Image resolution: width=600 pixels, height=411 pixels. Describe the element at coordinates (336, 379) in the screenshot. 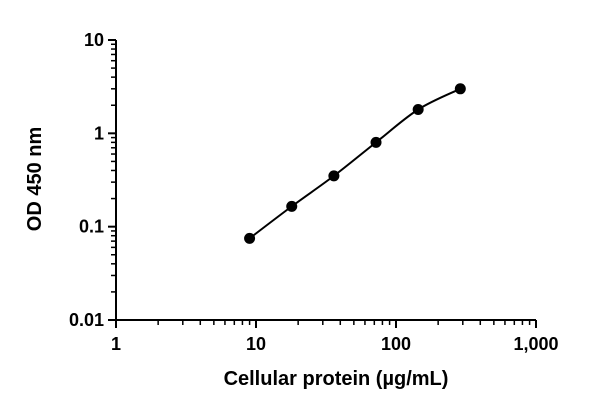

I see `x-axis-title: Cellular protein (µg/mL)` at that location.